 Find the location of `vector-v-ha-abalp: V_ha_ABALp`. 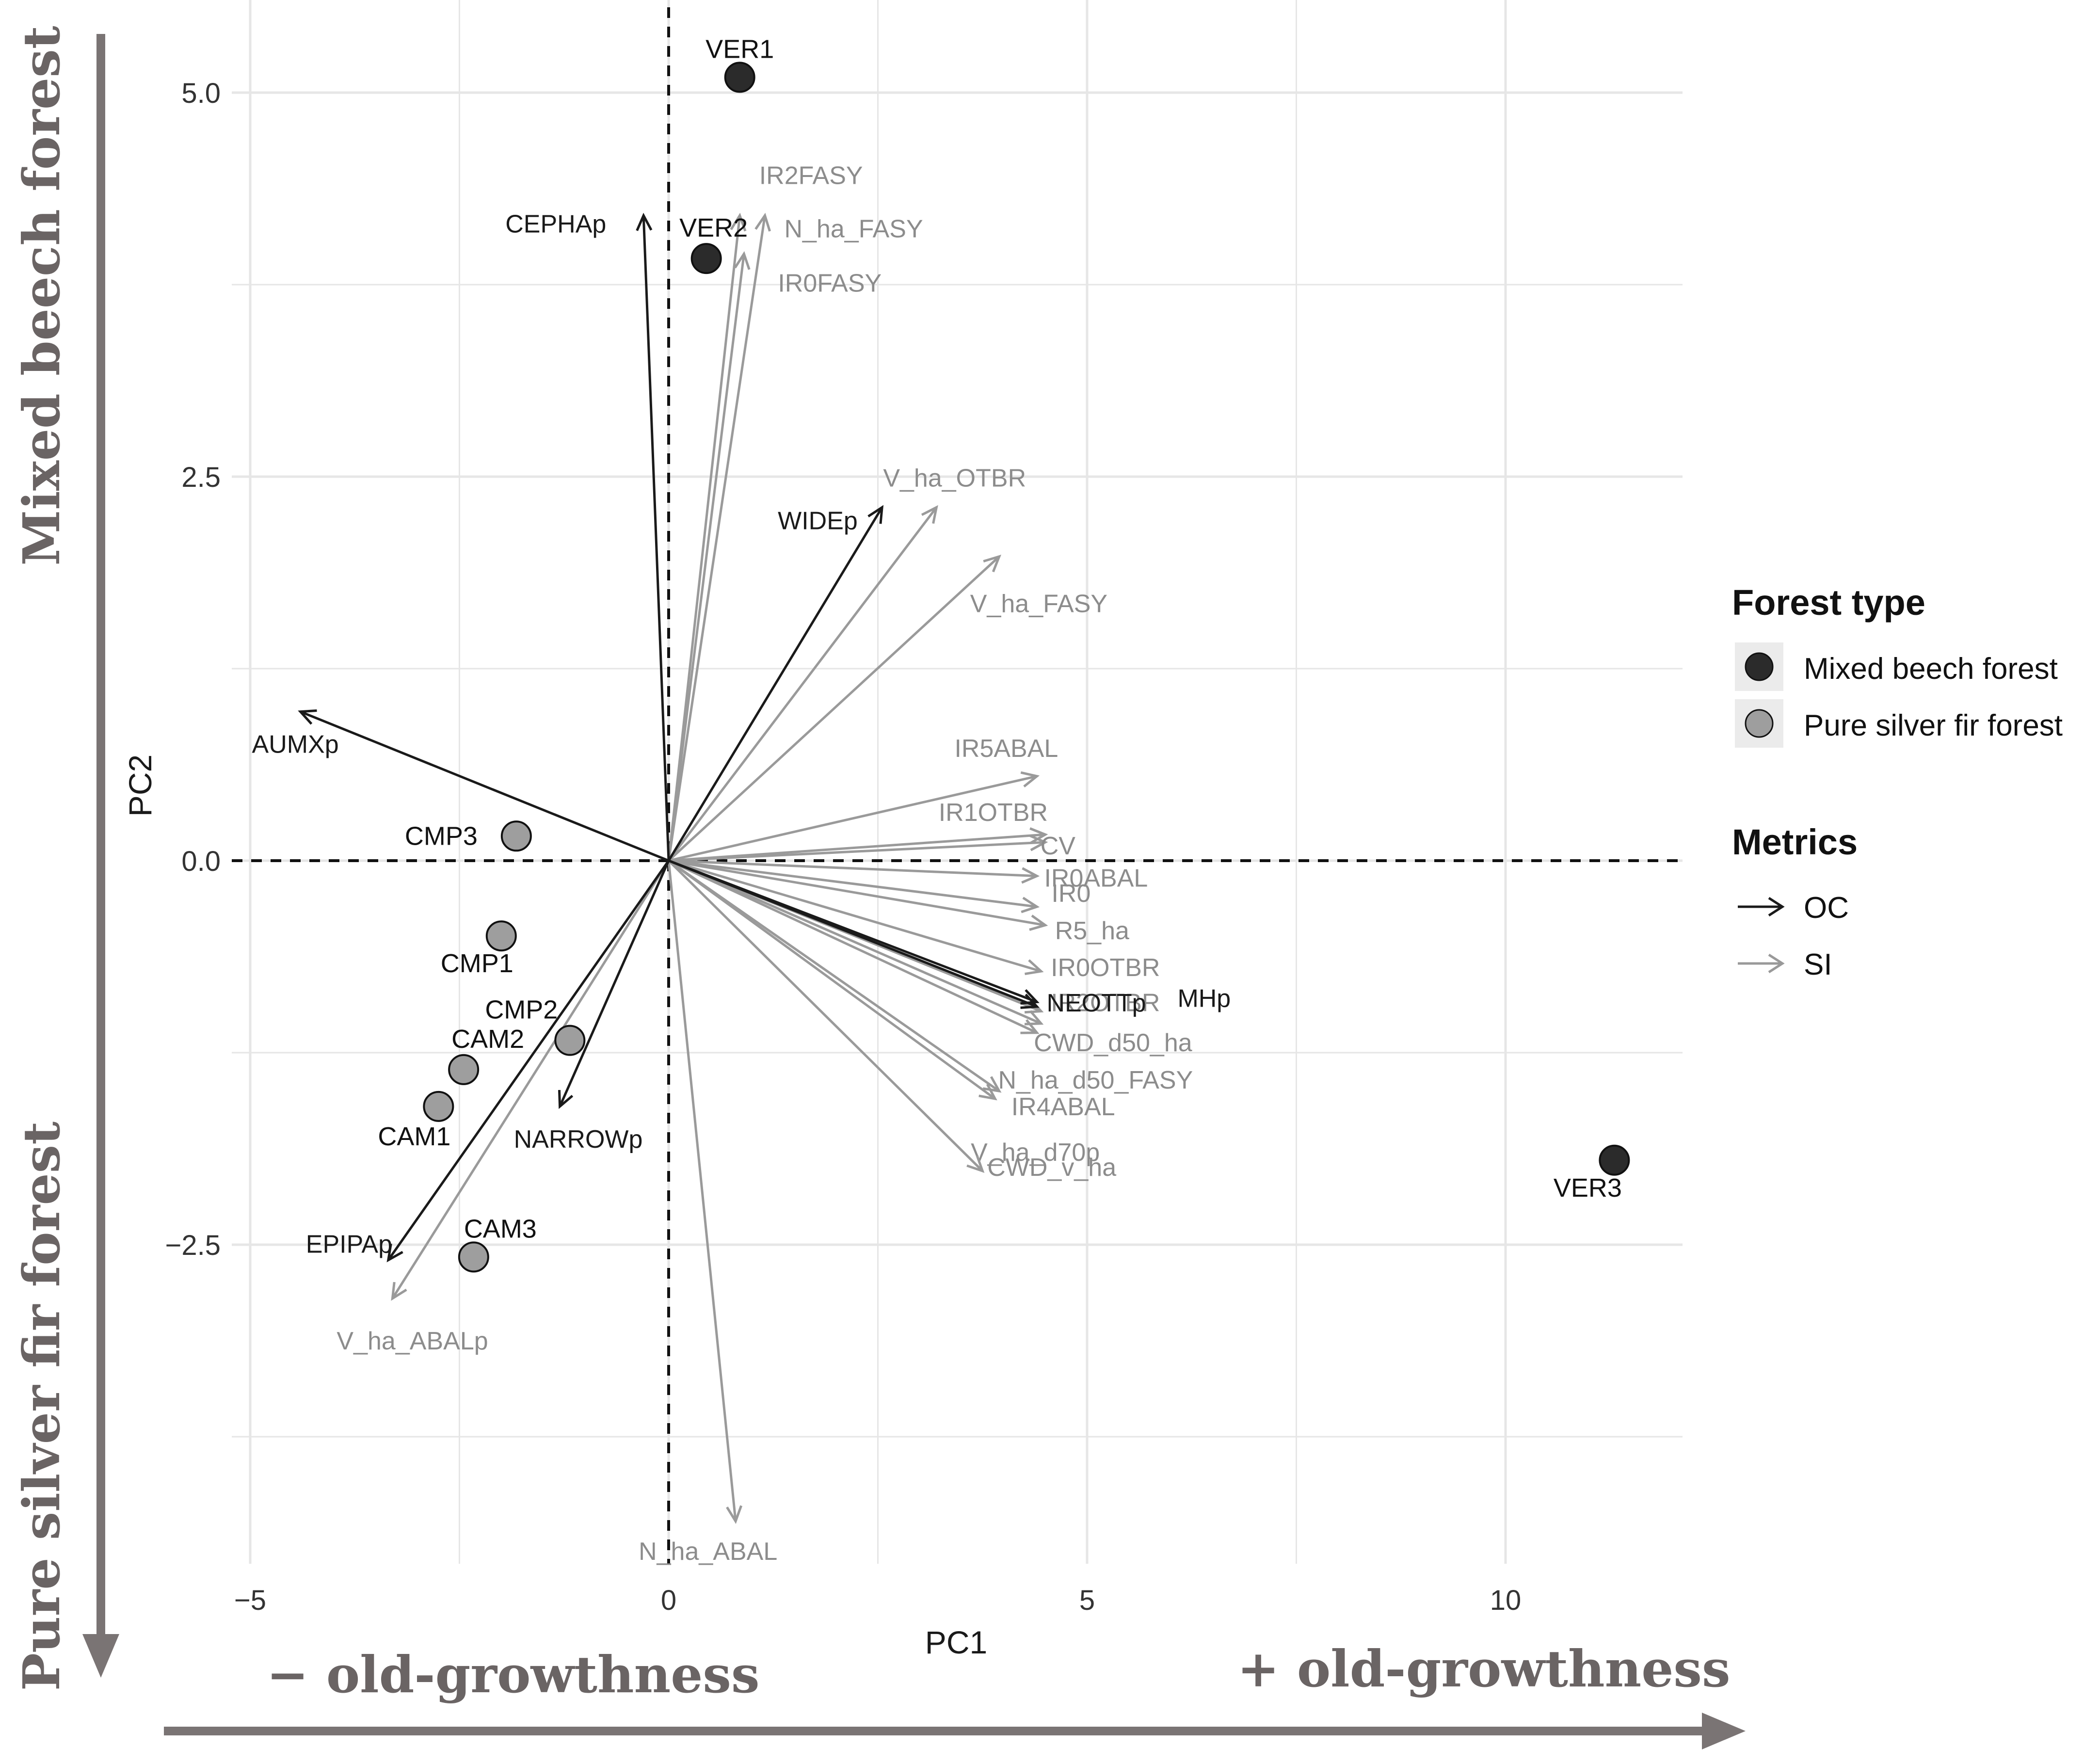

vector-v-ha-abalp: V_ha_ABALp is located at coordinates (503, 1107).